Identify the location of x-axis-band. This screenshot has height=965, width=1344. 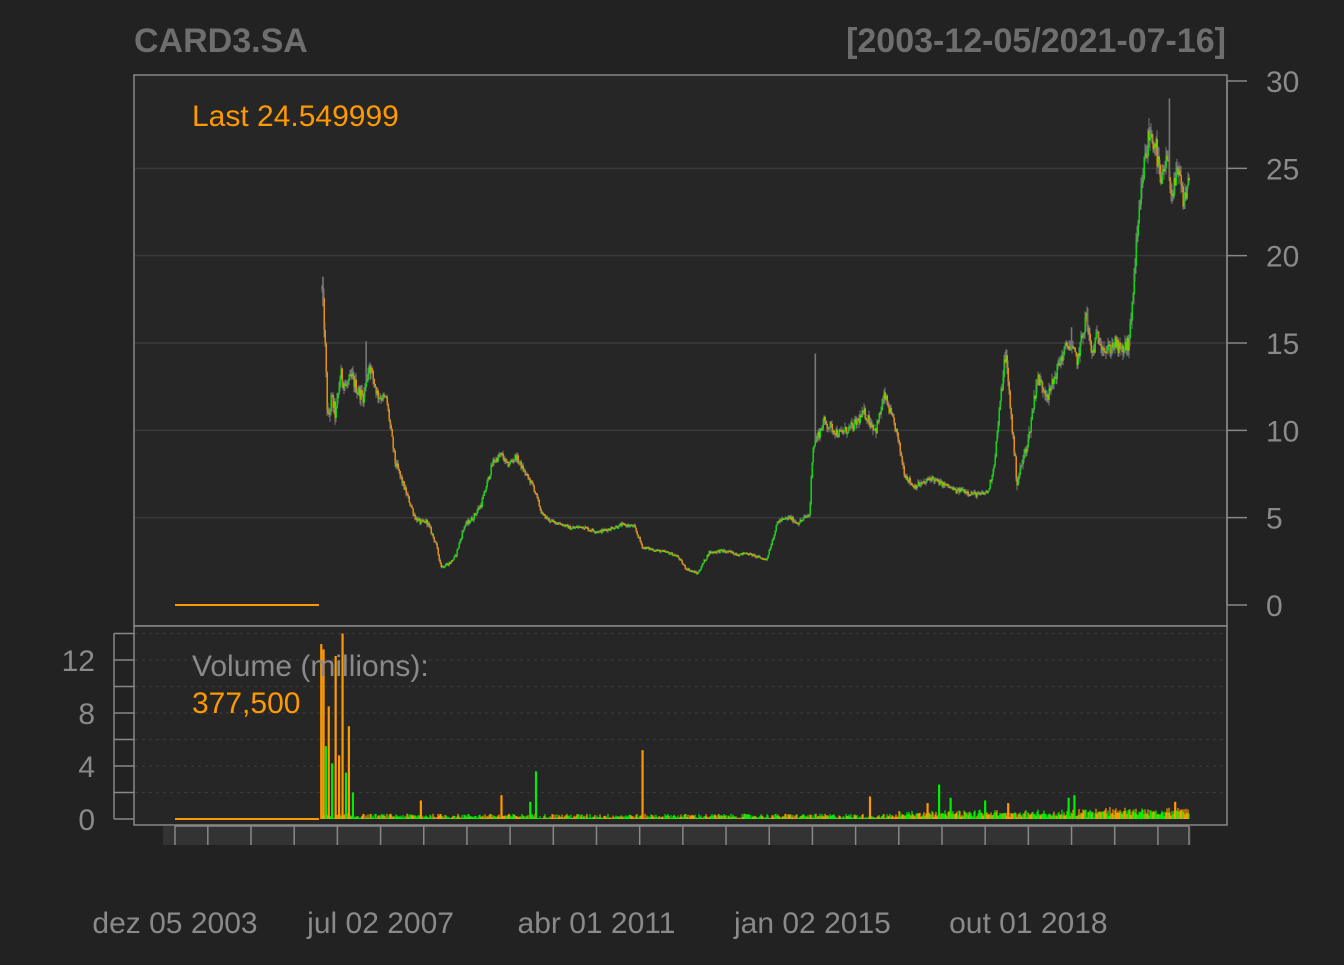
(677, 835).